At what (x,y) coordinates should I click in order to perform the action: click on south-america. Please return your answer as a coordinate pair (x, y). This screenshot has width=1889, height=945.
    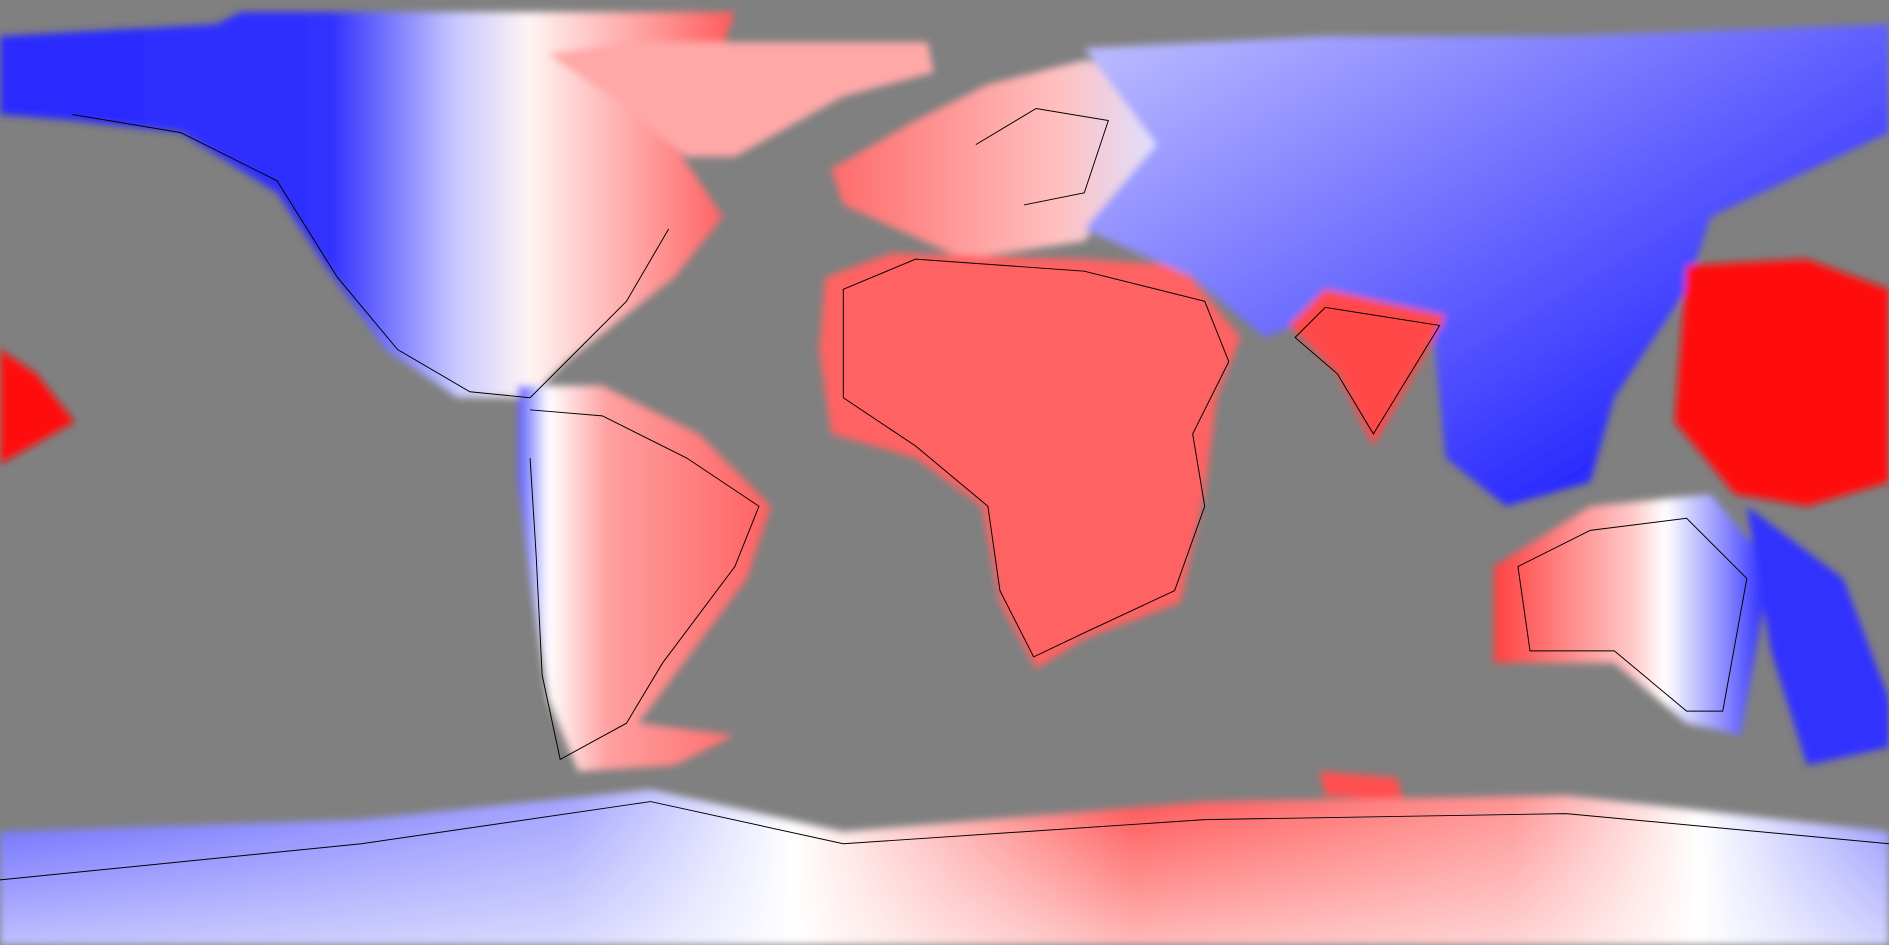
    Looking at the image, I should click on (645, 578).